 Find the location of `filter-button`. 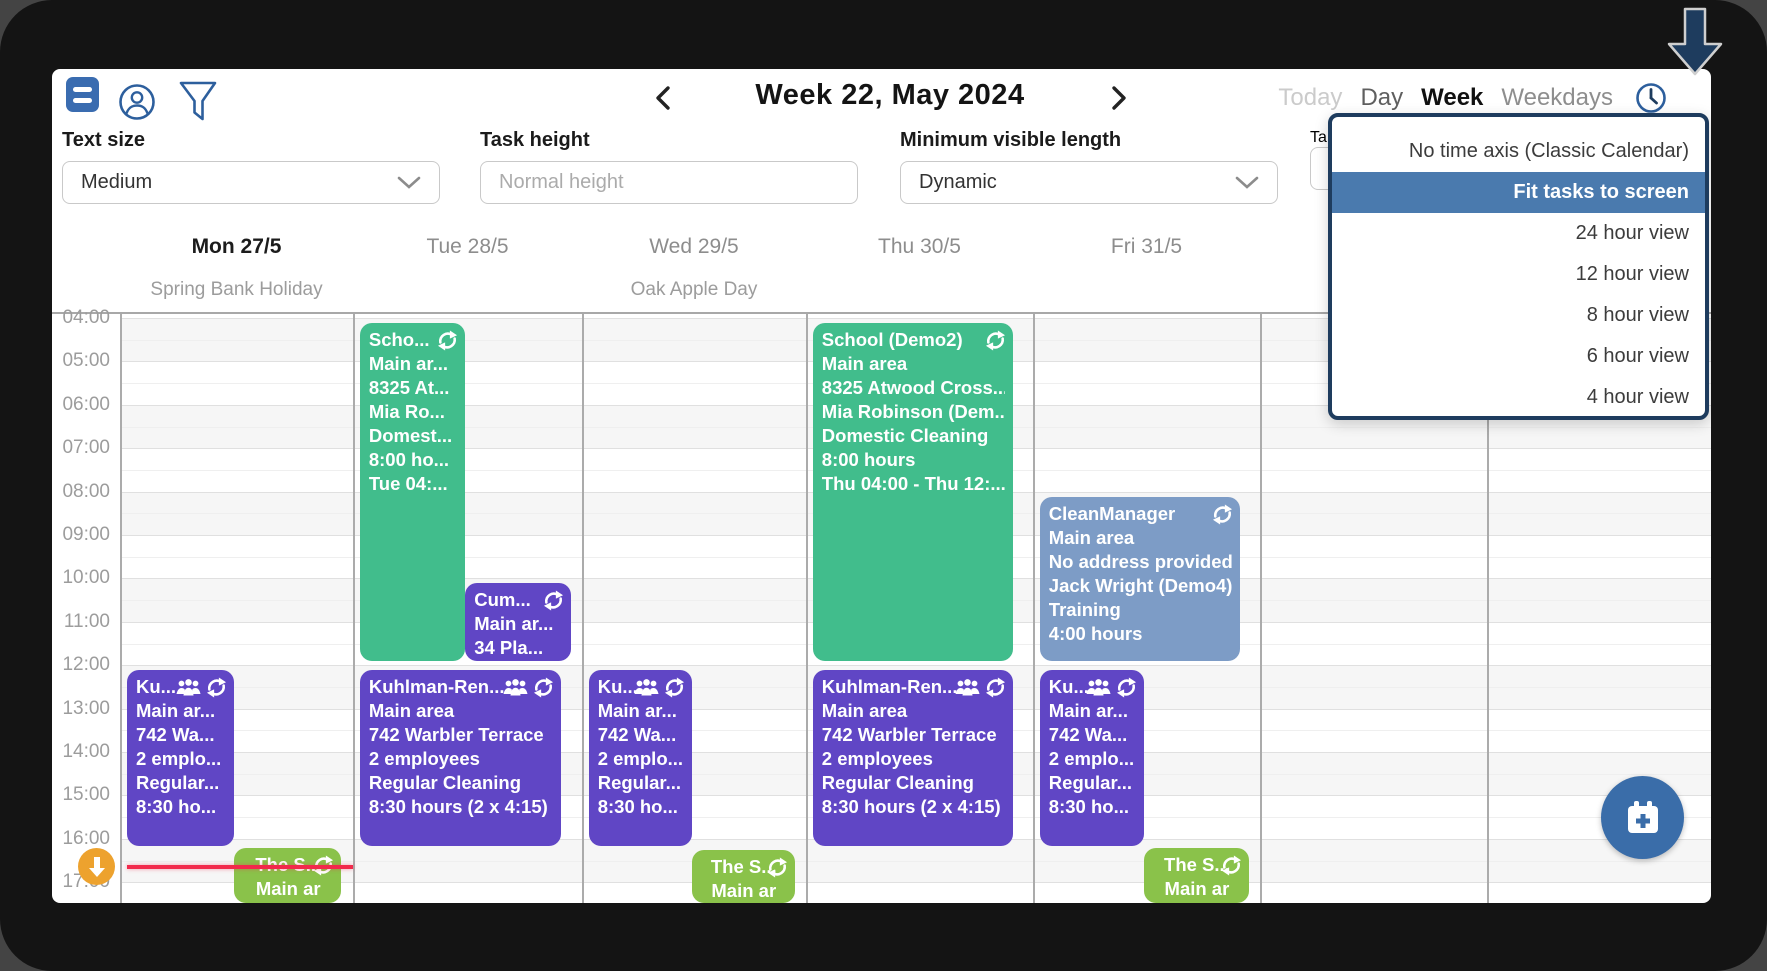

filter-button is located at coordinates (199, 104).